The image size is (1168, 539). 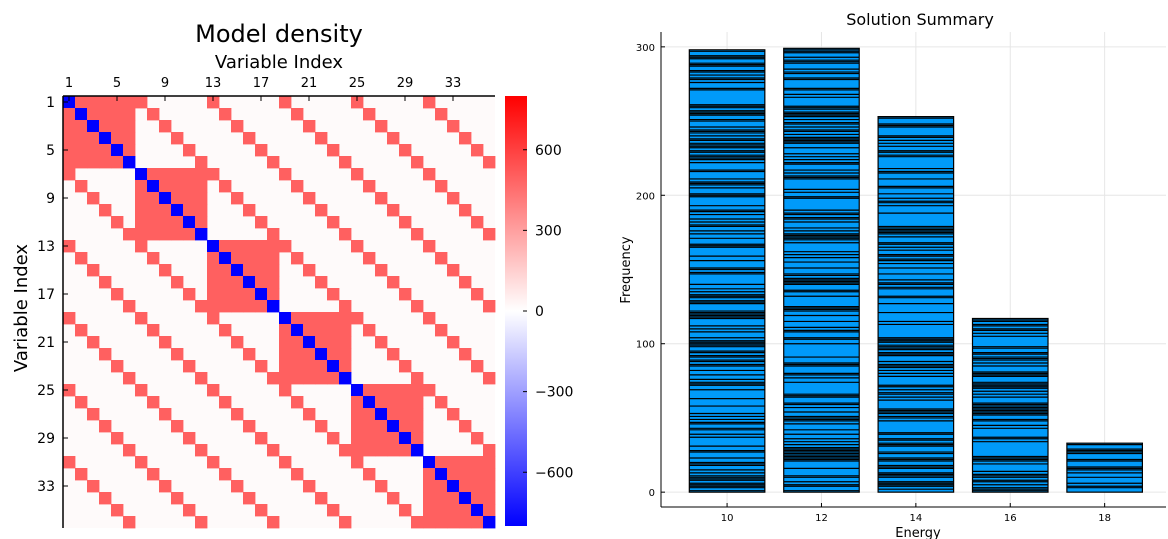 What do you see at coordinates (69, 83) in the screenshot?
I see `heatmap-x-tick-label: 1` at bounding box center [69, 83].